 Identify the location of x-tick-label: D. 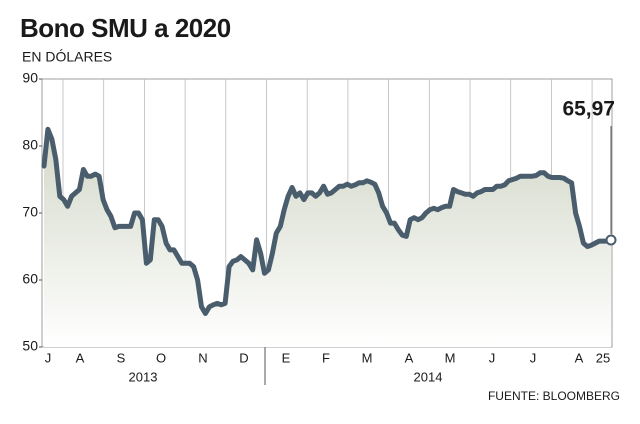
(243, 357).